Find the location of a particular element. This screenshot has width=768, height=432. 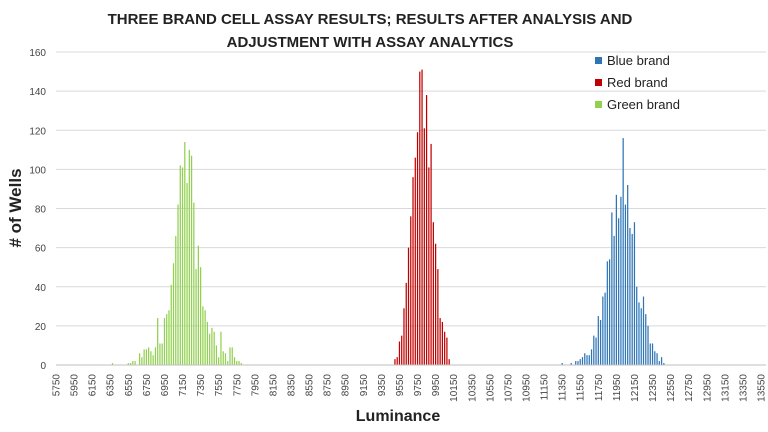

x-tick-label: 13150 is located at coordinates (725, 388).